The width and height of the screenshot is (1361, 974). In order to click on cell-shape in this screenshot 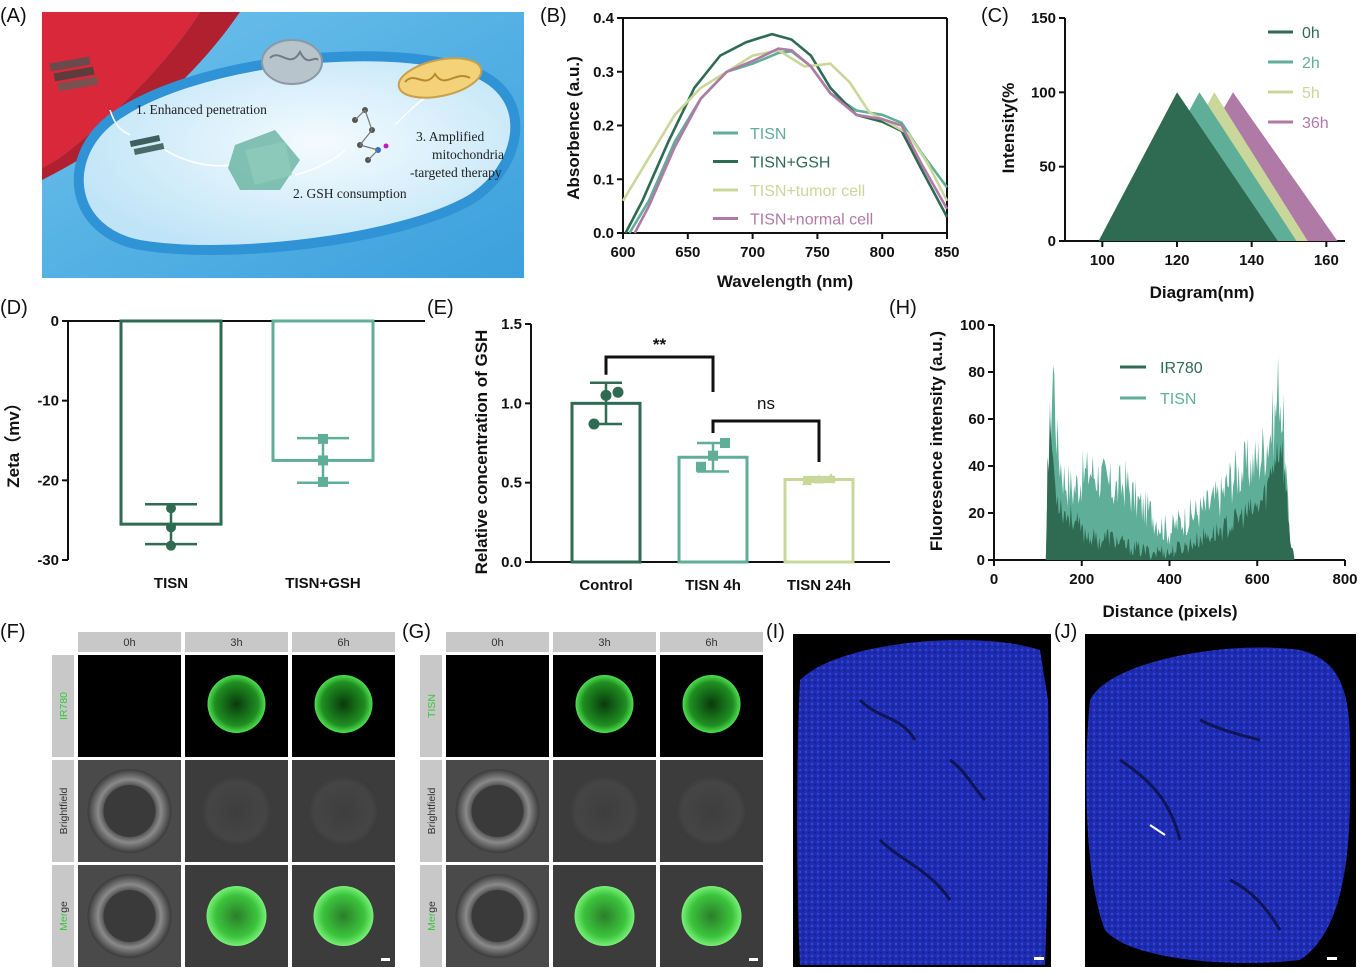, I will do `click(297, 153)`.